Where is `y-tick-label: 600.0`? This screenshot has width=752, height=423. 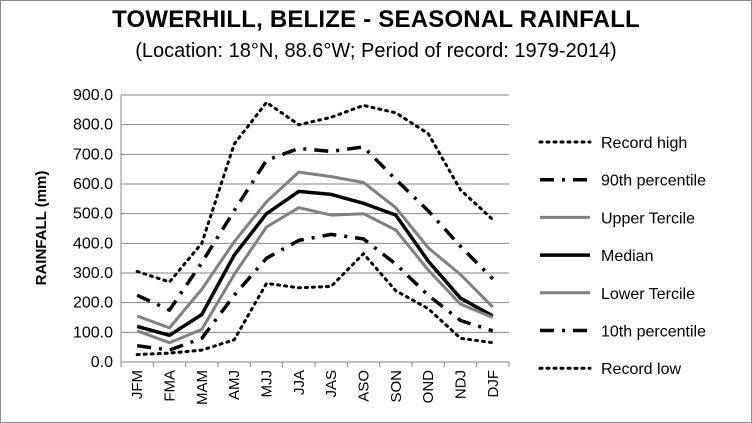 y-tick-label: 600.0 is located at coordinates (93, 184).